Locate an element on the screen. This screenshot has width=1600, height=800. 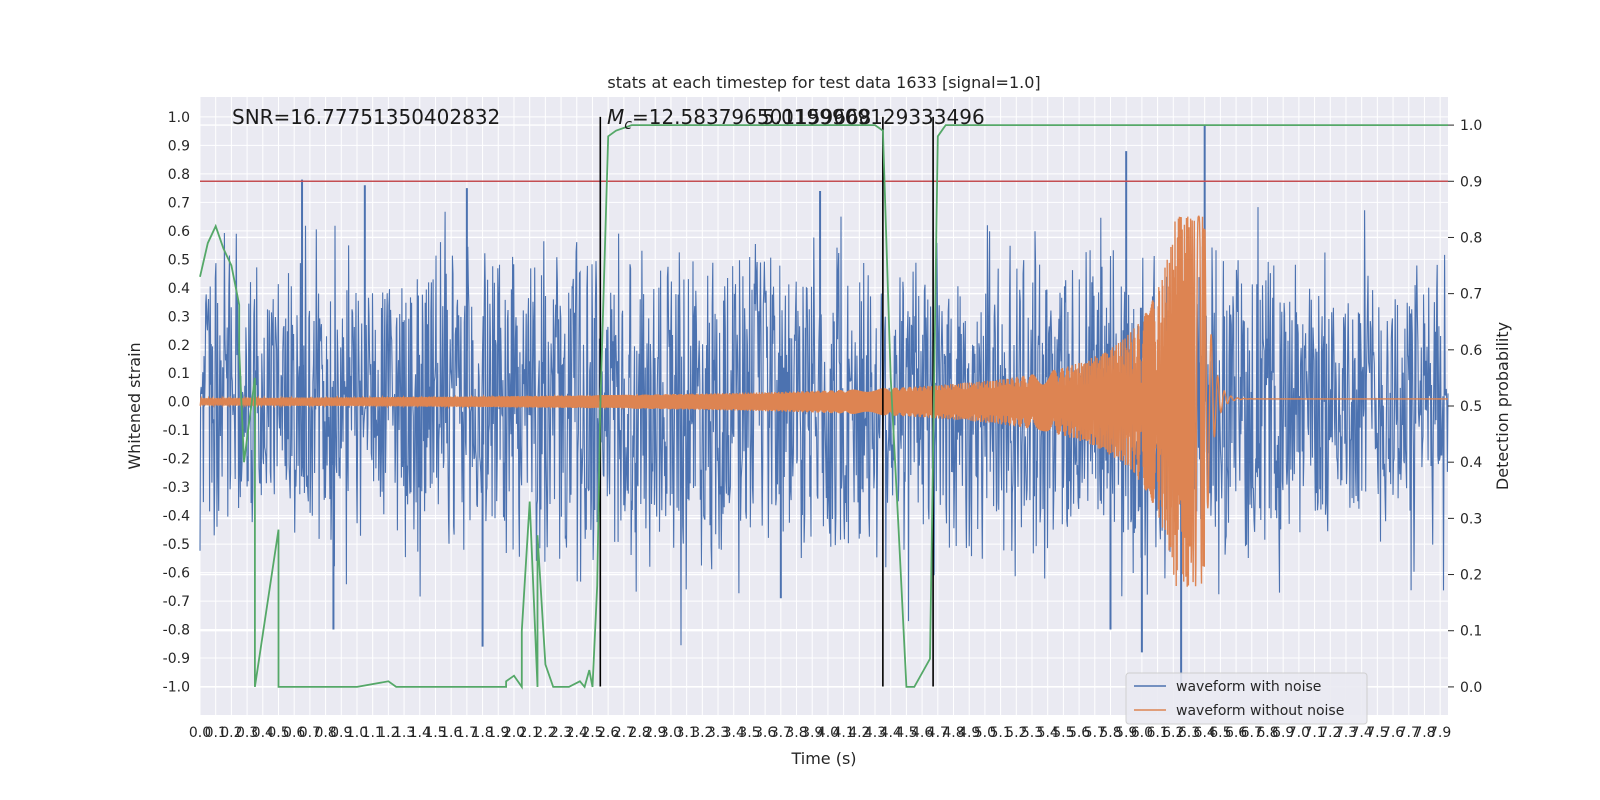
x-tick-label: 1.8 is located at coordinates (482, 733).